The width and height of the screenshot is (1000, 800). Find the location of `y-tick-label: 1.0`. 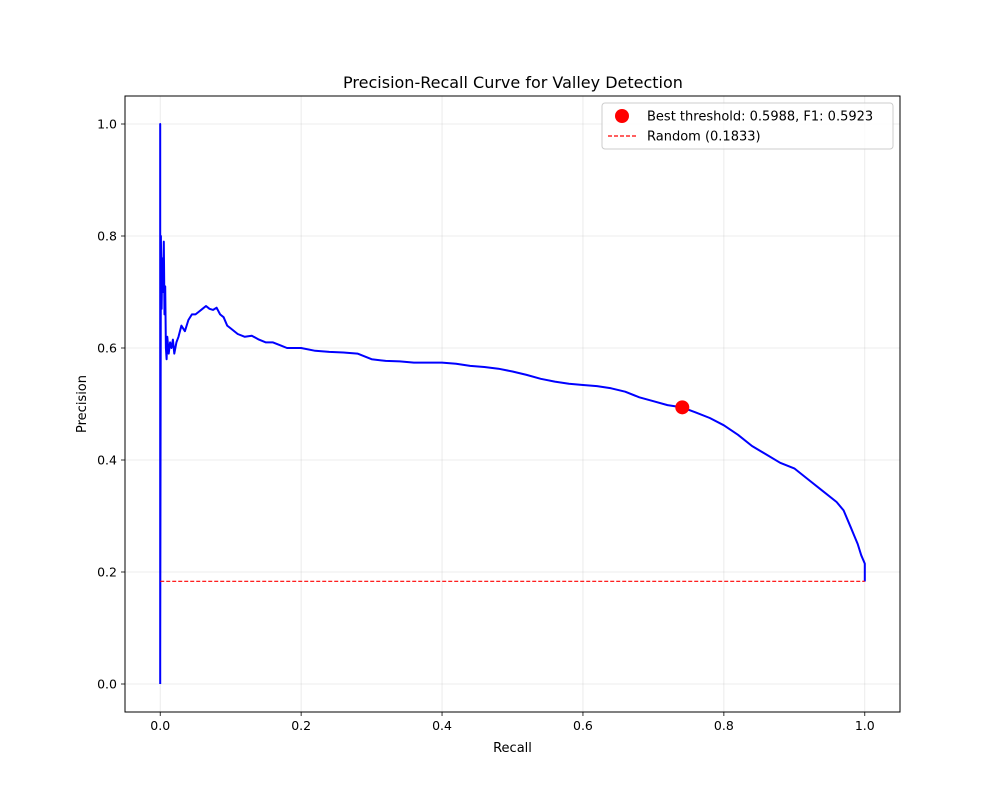

y-tick-label: 1.0 is located at coordinates (107, 124).